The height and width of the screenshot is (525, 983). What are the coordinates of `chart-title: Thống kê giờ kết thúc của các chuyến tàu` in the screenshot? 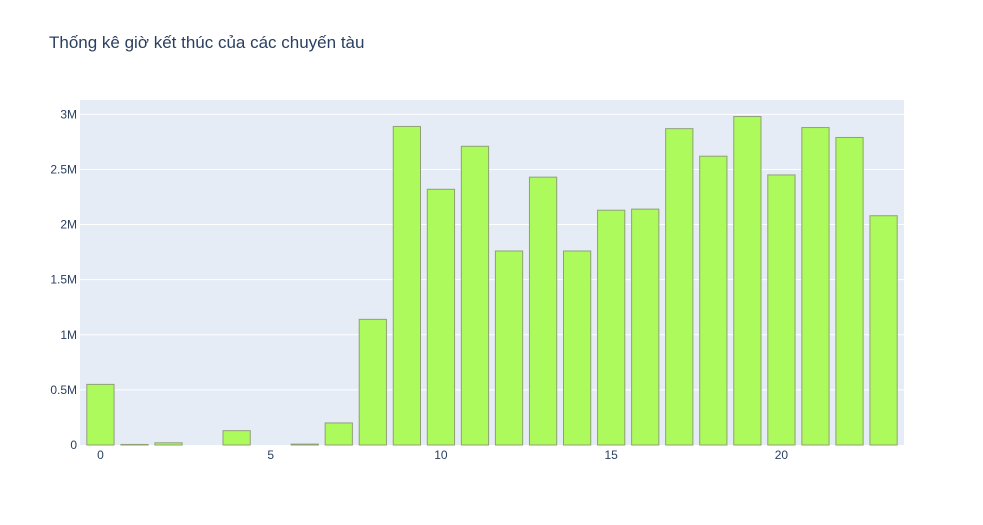 It's located at (207, 42).